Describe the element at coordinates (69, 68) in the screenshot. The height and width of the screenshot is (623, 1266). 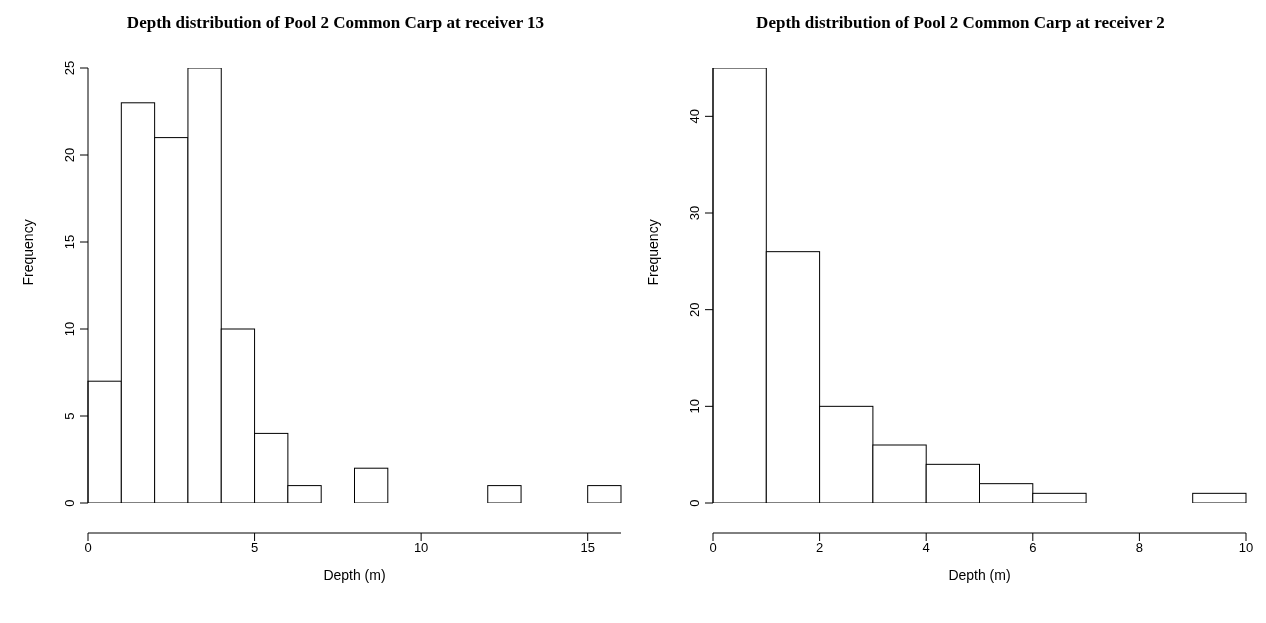
I see `y-tick-label: 25` at that location.